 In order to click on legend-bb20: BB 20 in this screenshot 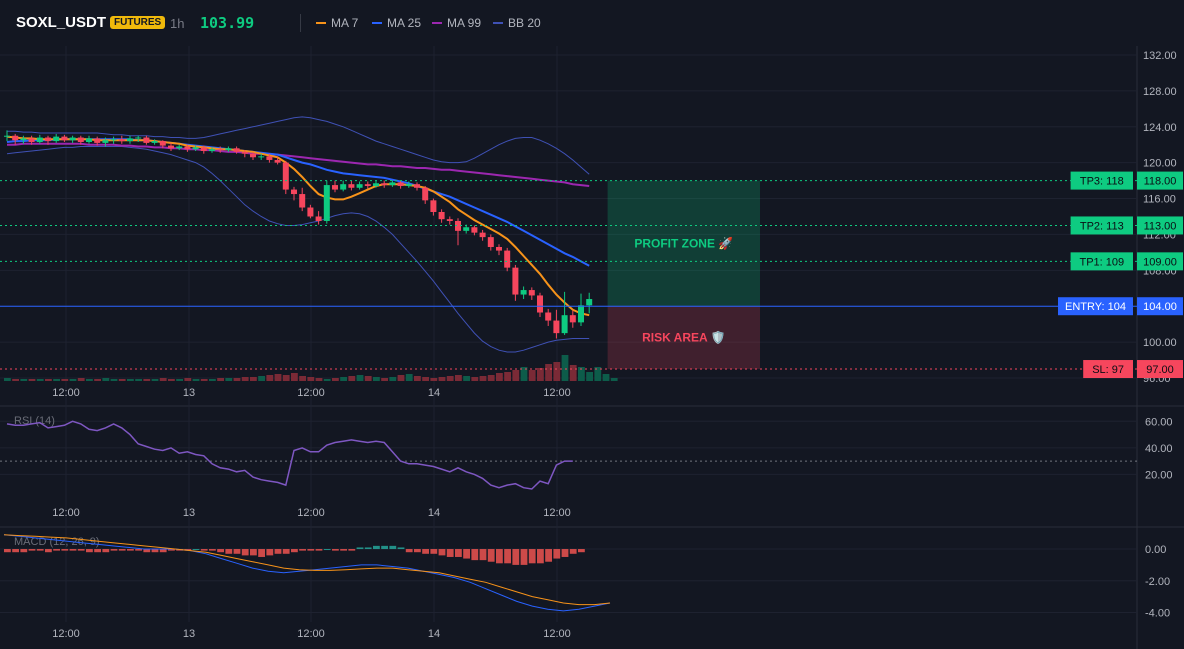, I will do `click(517, 23)`.